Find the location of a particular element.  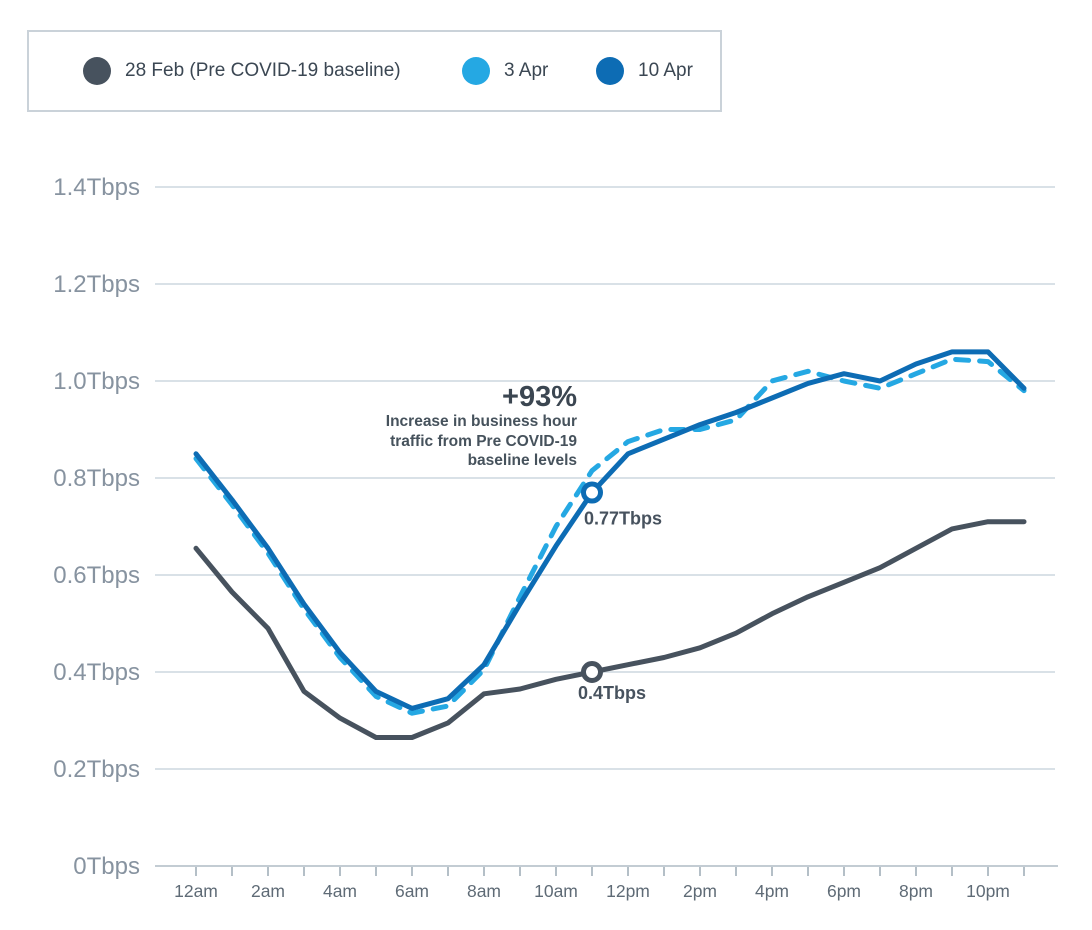

legend-label-10-apr: 10 Apr is located at coordinates (665, 70).